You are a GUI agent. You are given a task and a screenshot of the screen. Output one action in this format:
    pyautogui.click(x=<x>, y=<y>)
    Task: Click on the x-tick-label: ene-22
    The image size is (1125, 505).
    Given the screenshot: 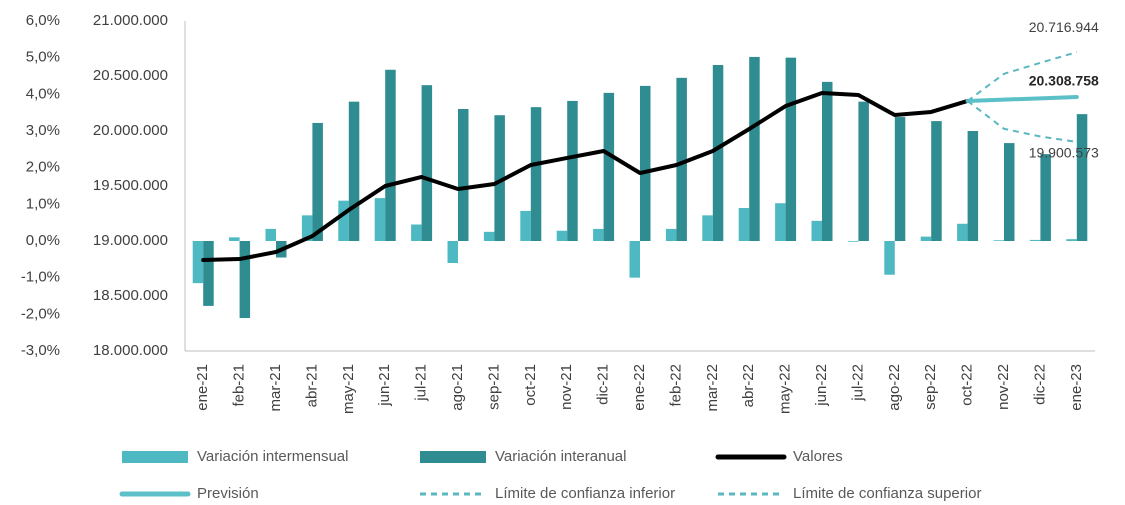 What is the action you would take?
    pyautogui.click(x=639, y=387)
    